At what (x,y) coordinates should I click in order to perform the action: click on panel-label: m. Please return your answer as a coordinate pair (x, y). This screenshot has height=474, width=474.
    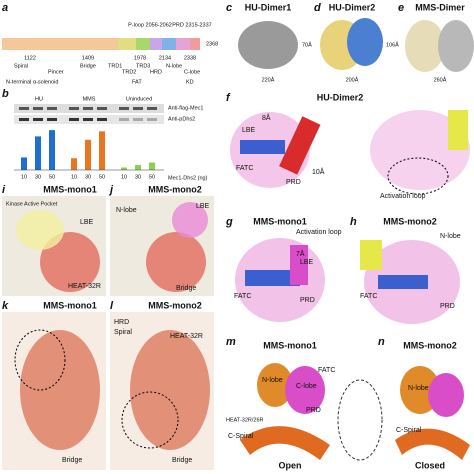
    Looking at the image, I should click on (231, 342).